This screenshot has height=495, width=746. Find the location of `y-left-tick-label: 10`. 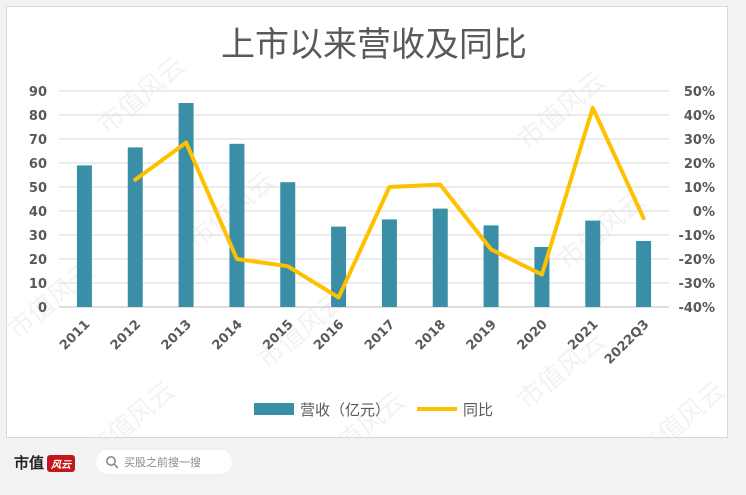

y-left-tick-label: 10 is located at coordinates (38, 284).